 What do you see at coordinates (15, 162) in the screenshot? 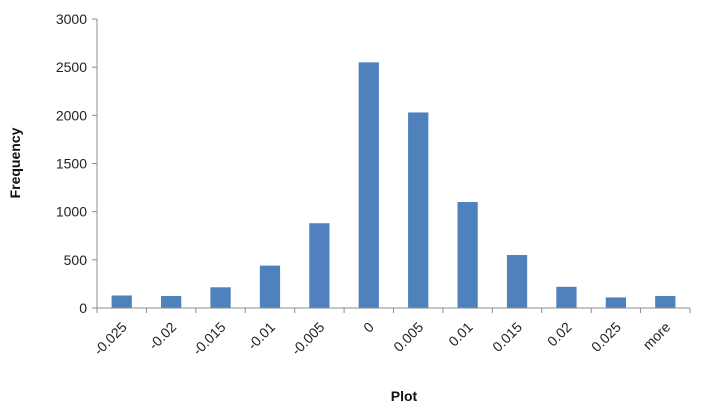
I see `y-axis-title: Frequency` at bounding box center [15, 162].